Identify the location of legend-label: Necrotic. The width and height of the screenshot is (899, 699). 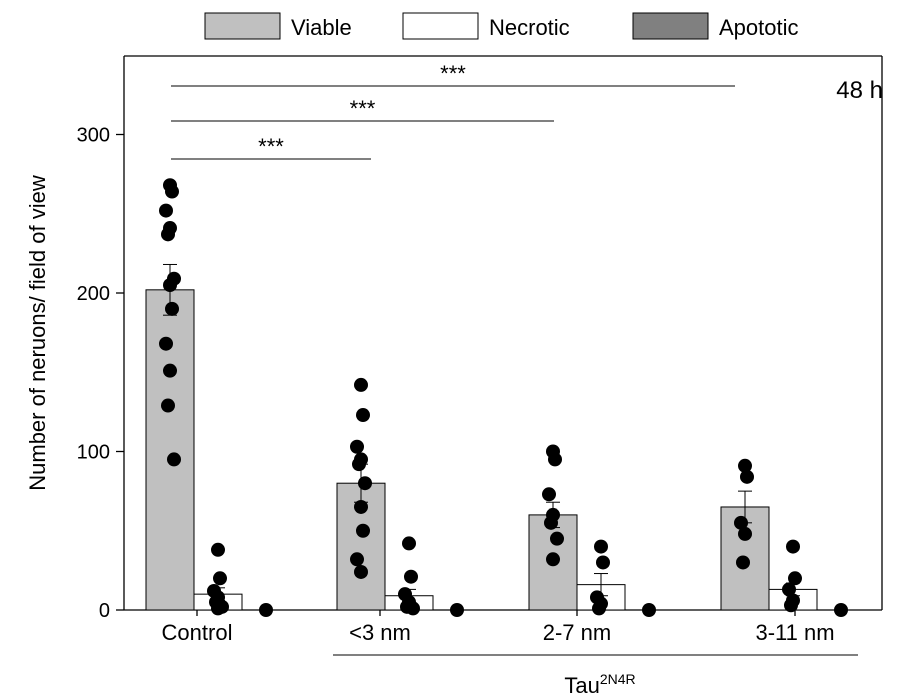
(529, 27).